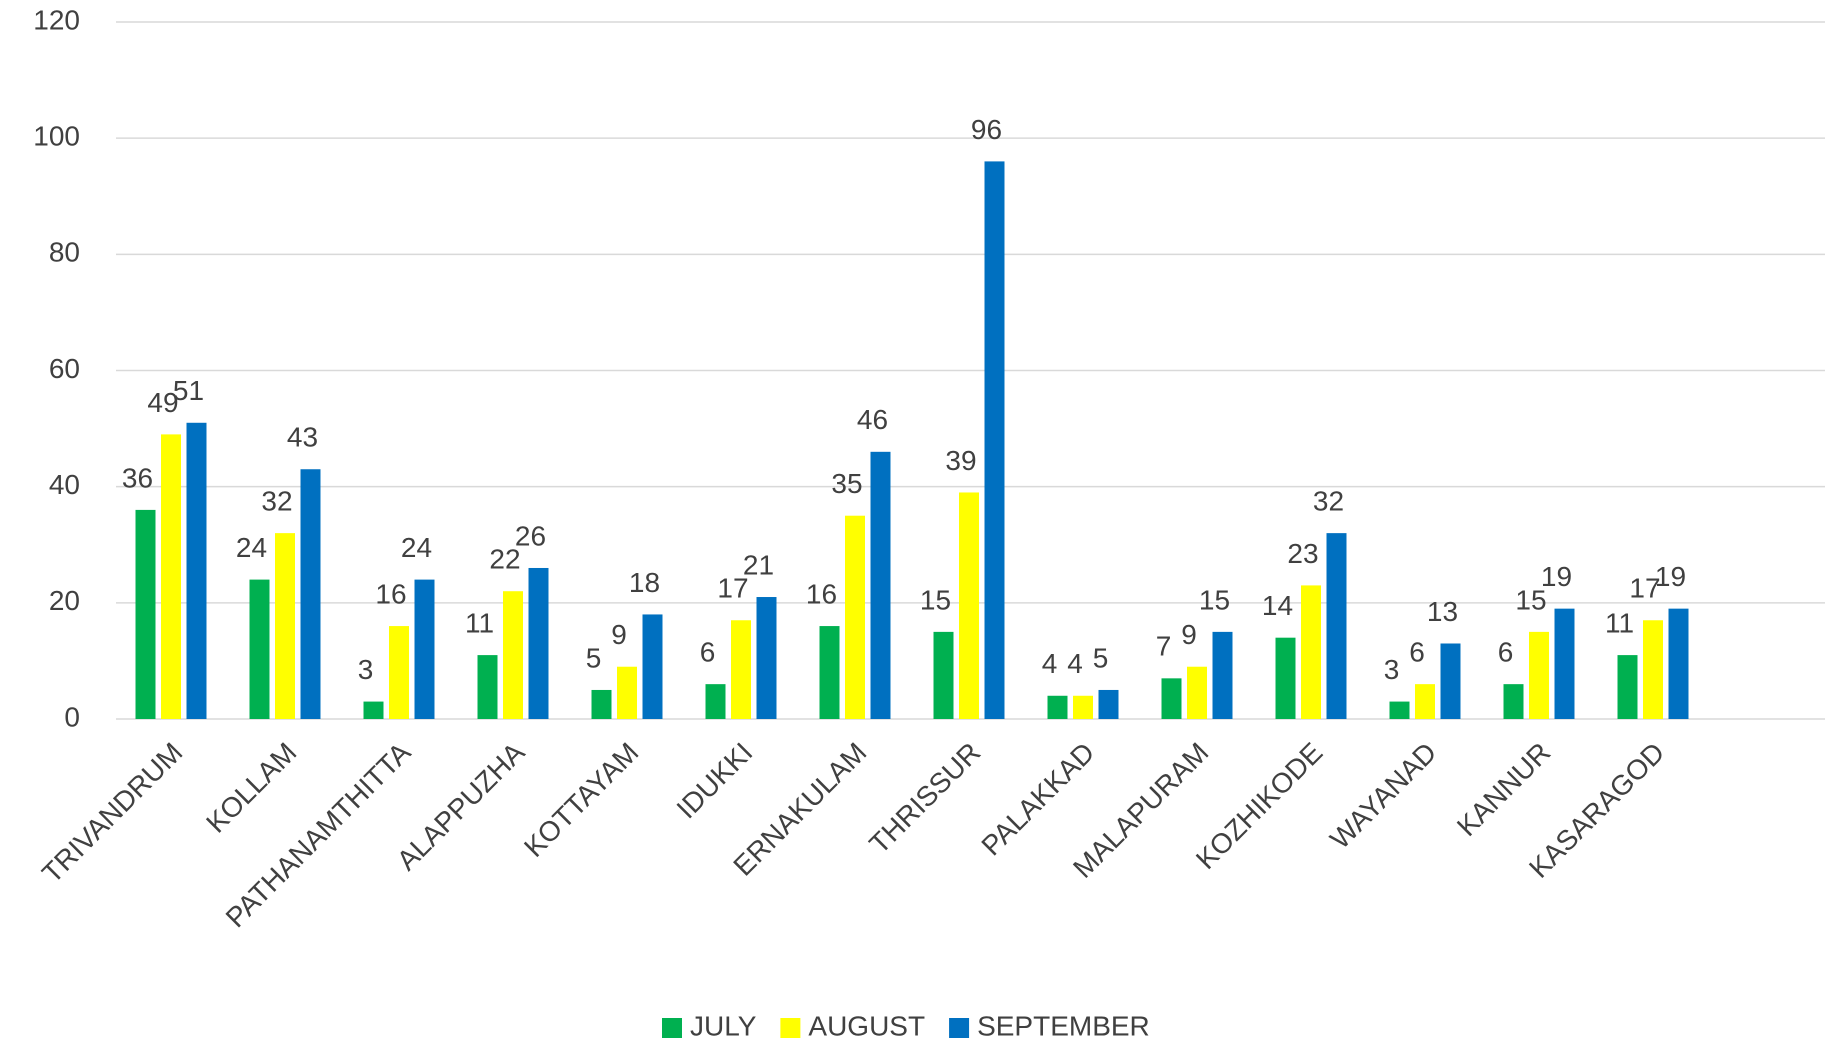  I want to click on data-label: 43, so click(302, 437).